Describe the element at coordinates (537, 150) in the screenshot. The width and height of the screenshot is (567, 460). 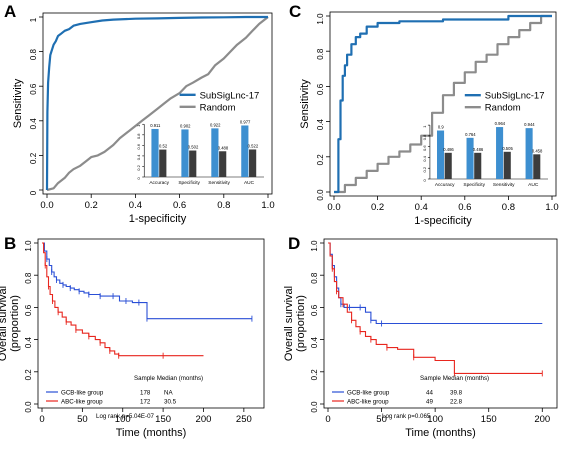
I see `inset-bar-value: 0.458` at that location.